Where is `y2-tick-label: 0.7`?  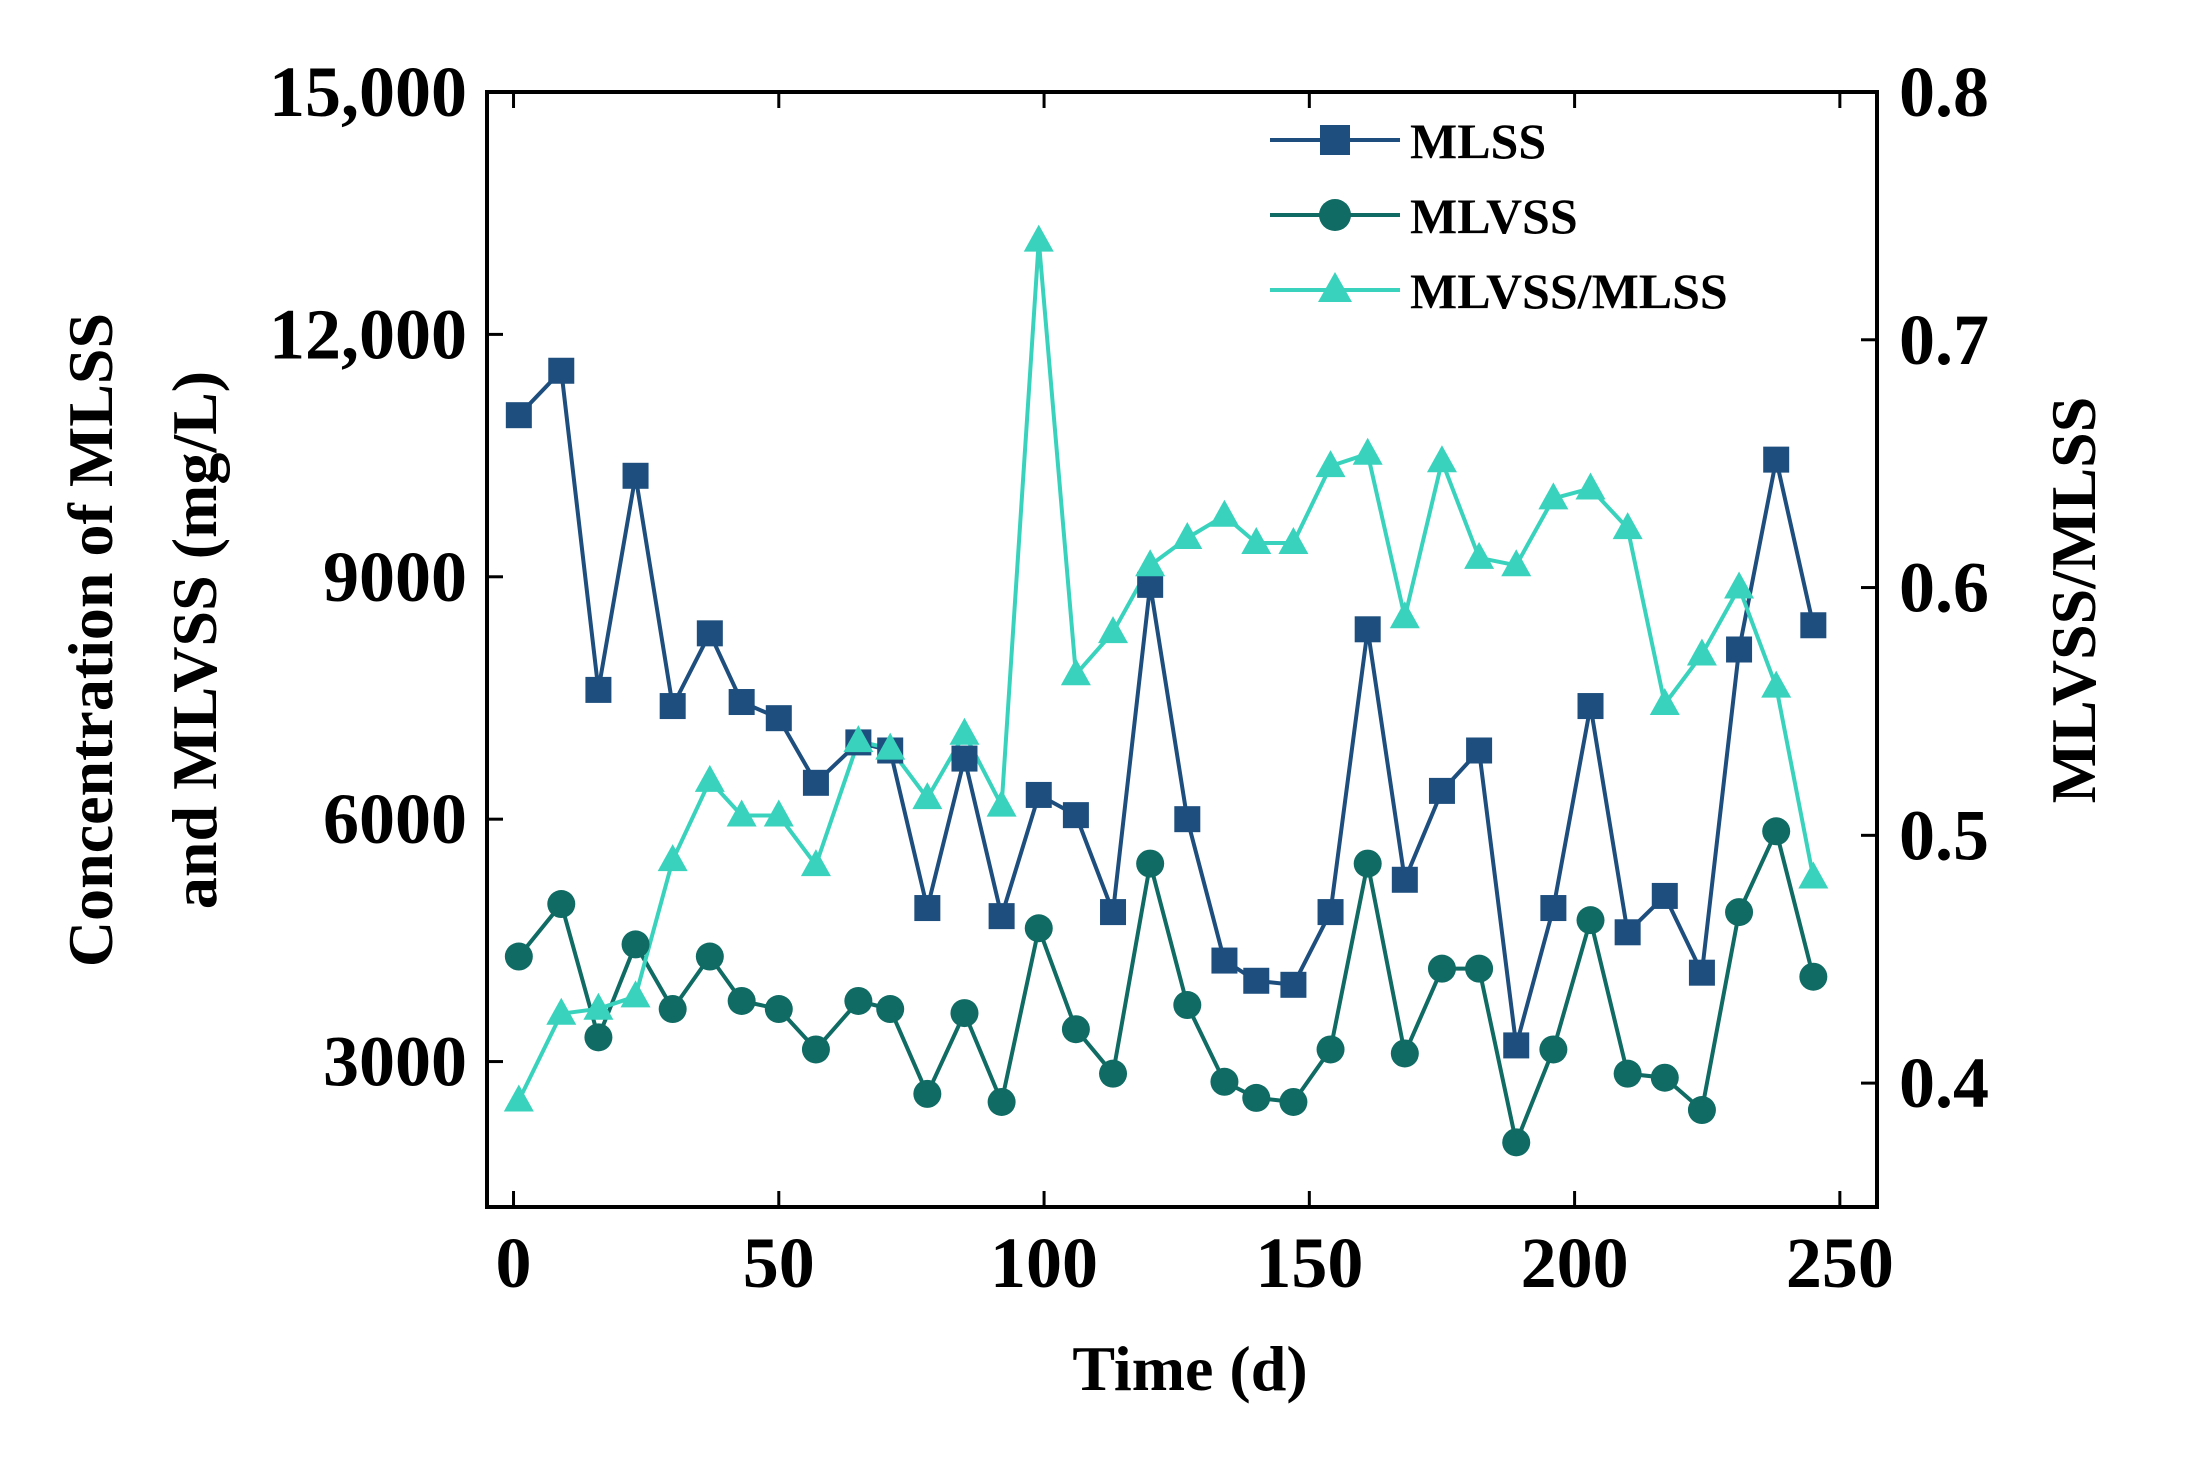 y2-tick-label: 0.7 is located at coordinates (1944, 340).